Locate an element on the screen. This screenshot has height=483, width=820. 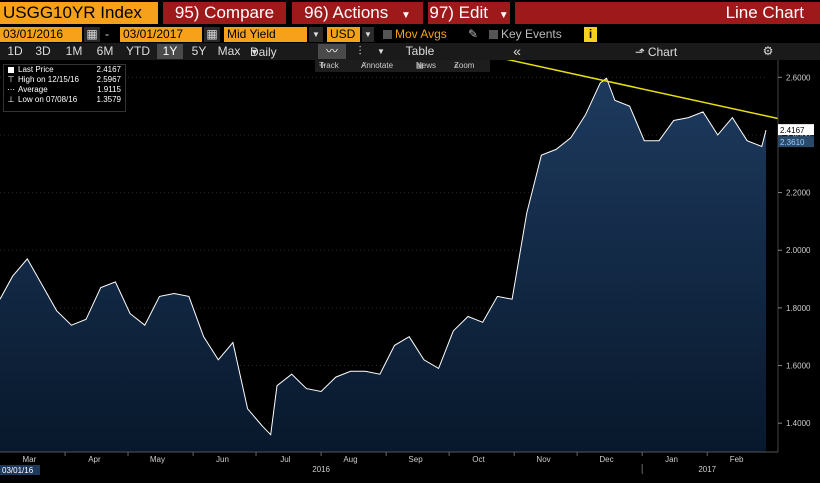
x-tick-label: Dec is located at coordinates (606, 459).